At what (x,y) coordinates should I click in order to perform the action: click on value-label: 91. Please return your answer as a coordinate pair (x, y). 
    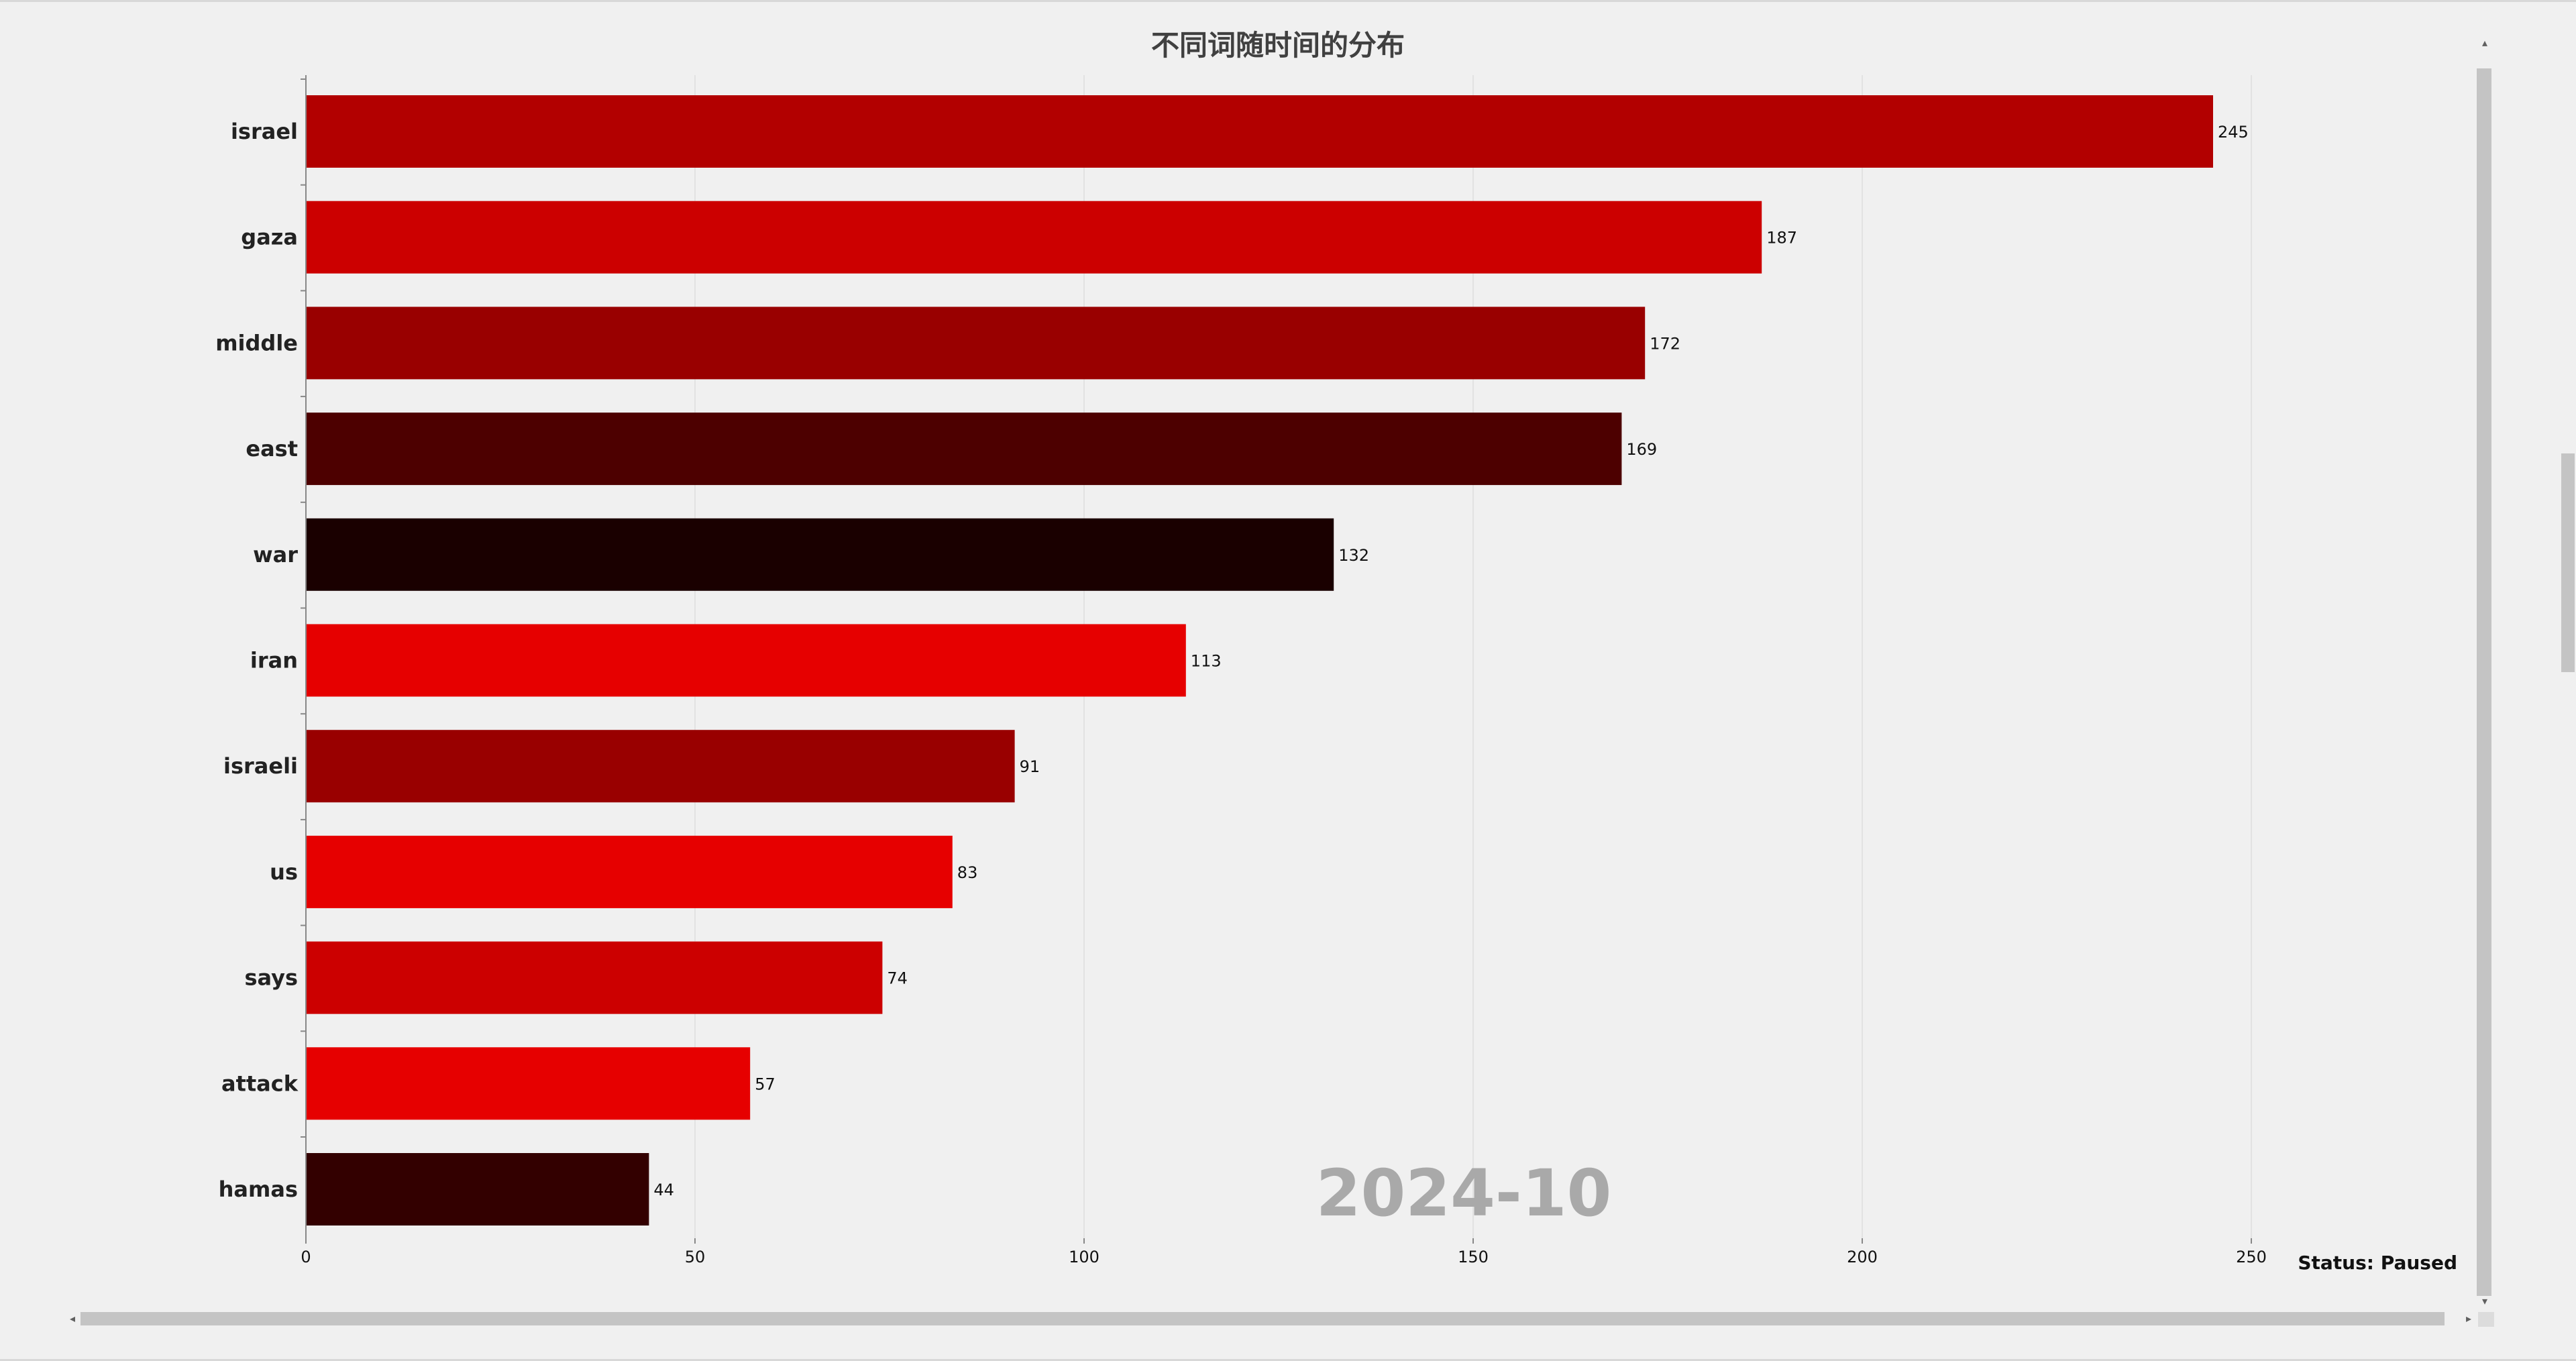
    Looking at the image, I should click on (1030, 766).